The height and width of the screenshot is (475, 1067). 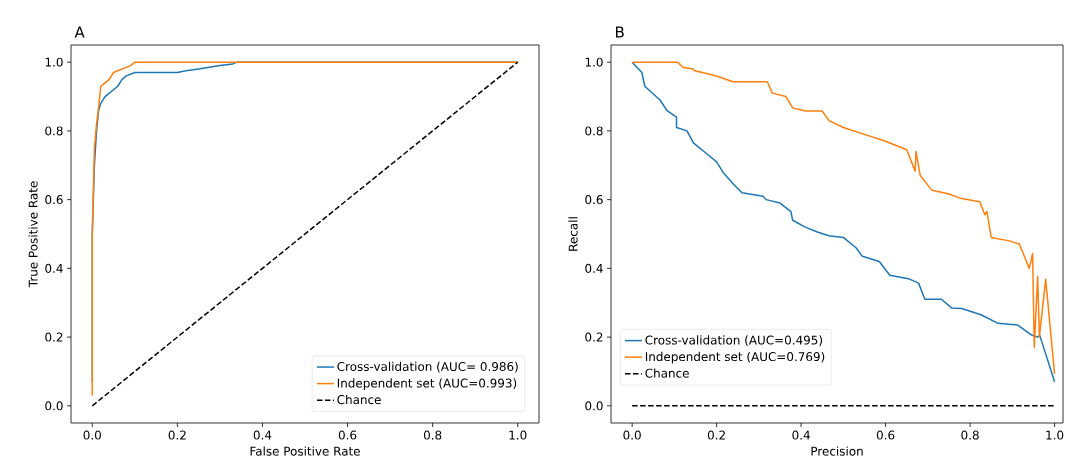 What do you see at coordinates (79, 32) in the screenshot?
I see `chart-title: A` at bounding box center [79, 32].